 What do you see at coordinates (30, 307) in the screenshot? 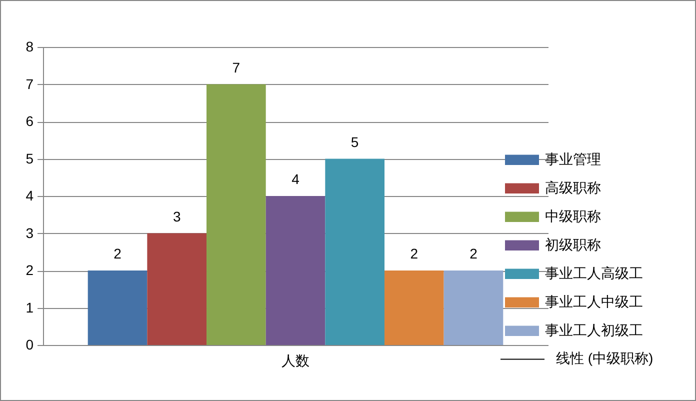
I see `y-tick-label: 1` at bounding box center [30, 307].